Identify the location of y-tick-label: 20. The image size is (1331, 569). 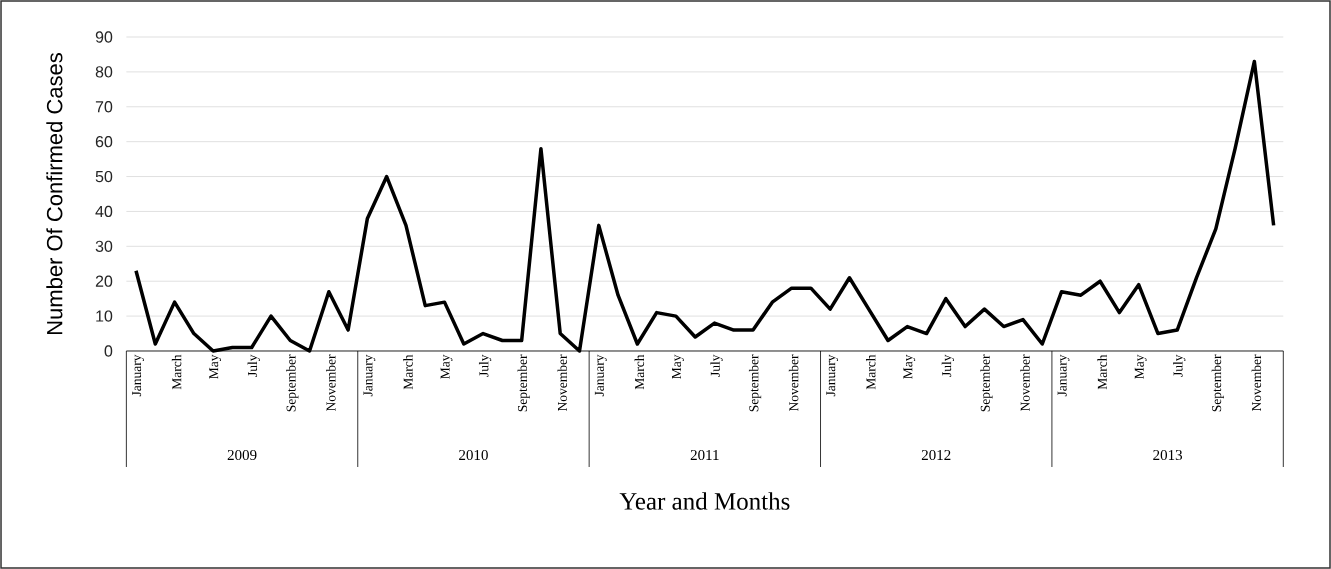
(104, 281).